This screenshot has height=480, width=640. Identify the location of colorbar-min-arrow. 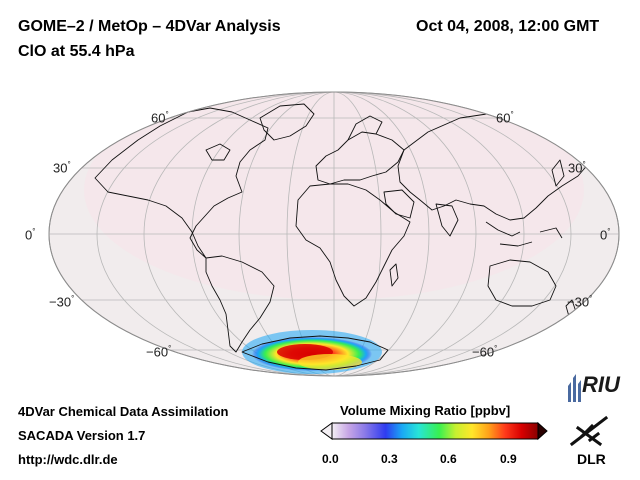
(326, 431).